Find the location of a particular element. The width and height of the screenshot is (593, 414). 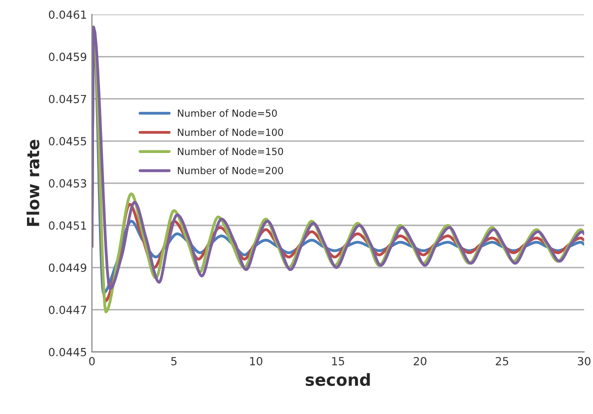

y-tick-label: 0.0461 is located at coordinates (67, 14).